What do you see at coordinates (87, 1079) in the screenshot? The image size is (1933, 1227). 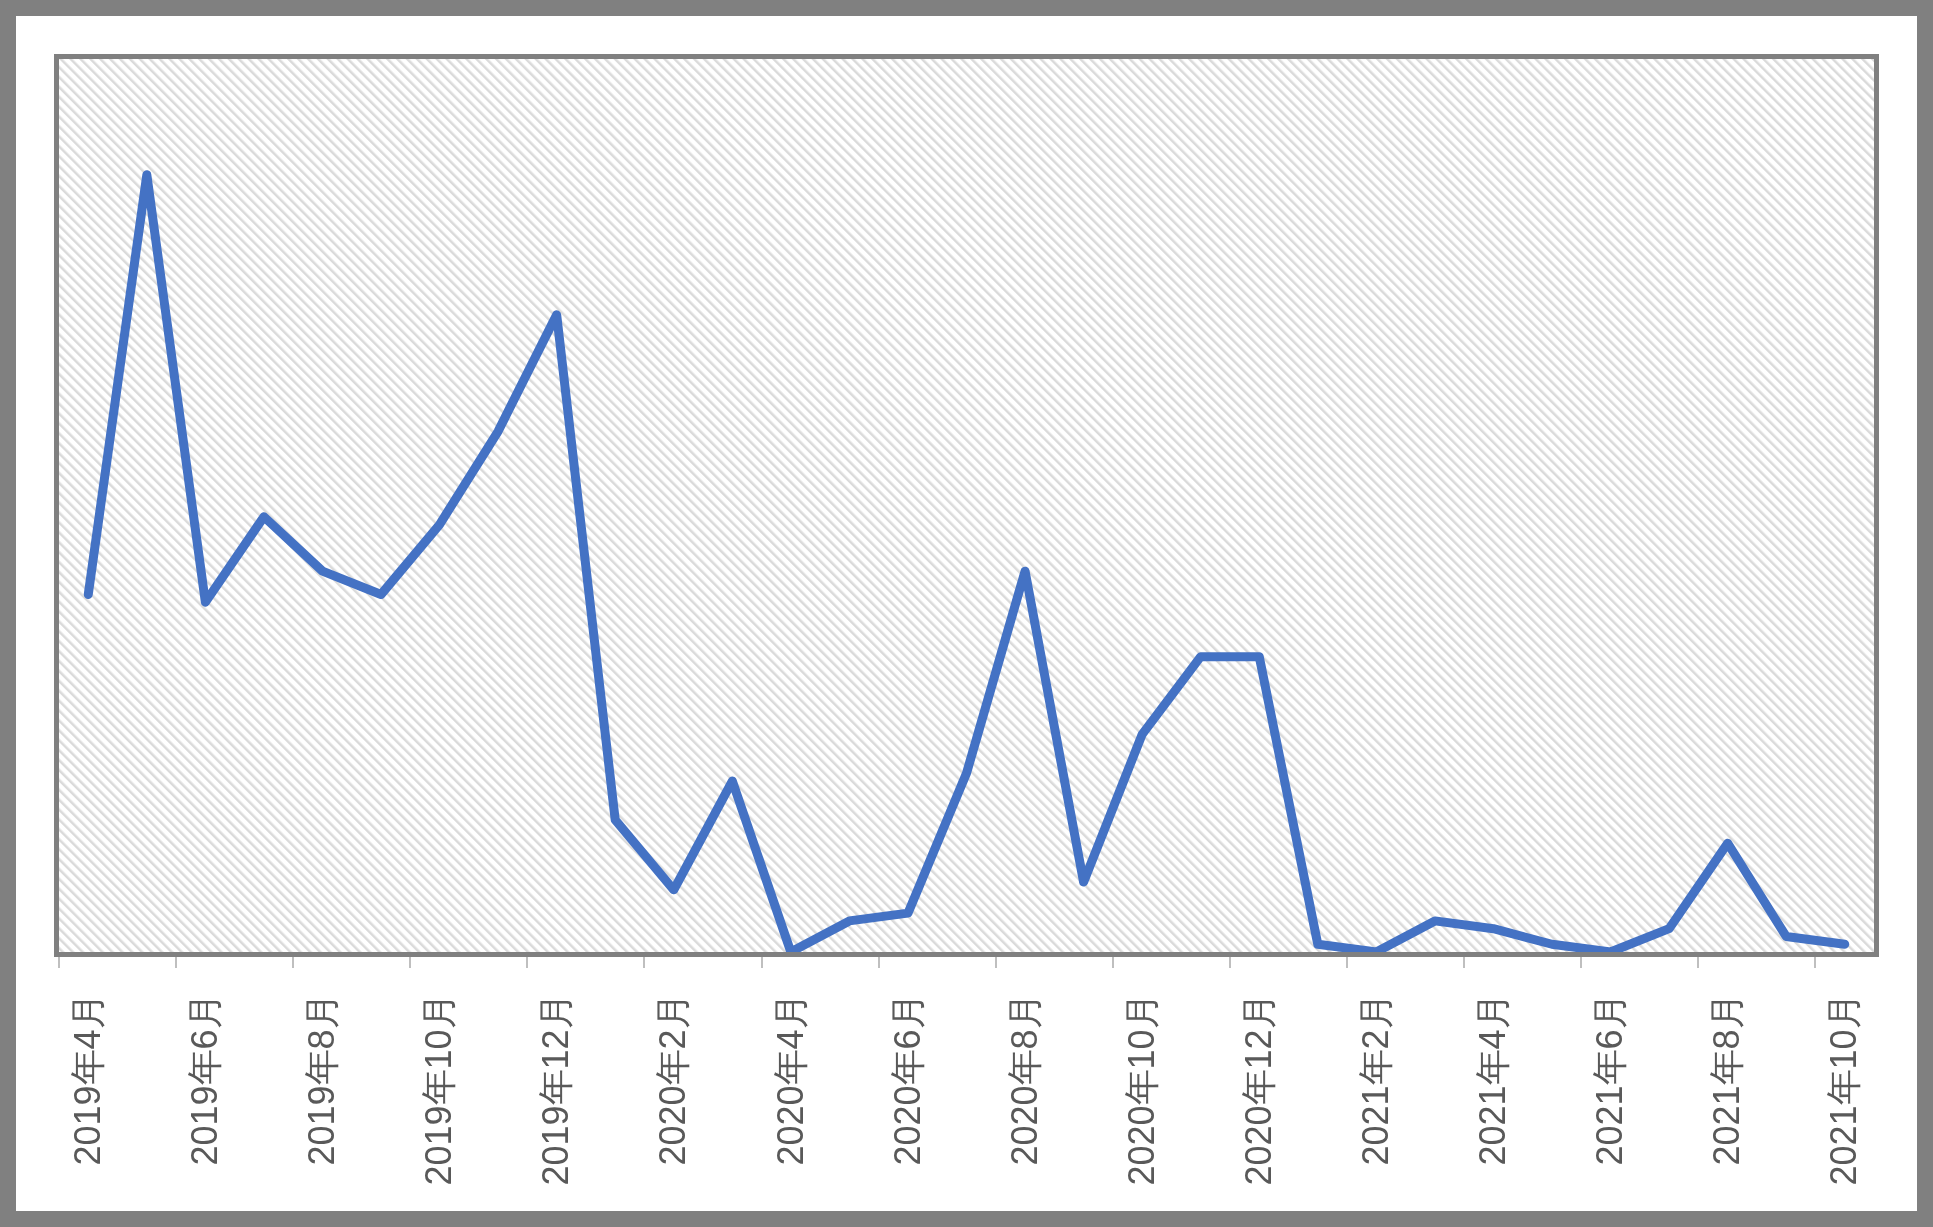 I see `x-tick-label: 2019年4月` at bounding box center [87, 1079].